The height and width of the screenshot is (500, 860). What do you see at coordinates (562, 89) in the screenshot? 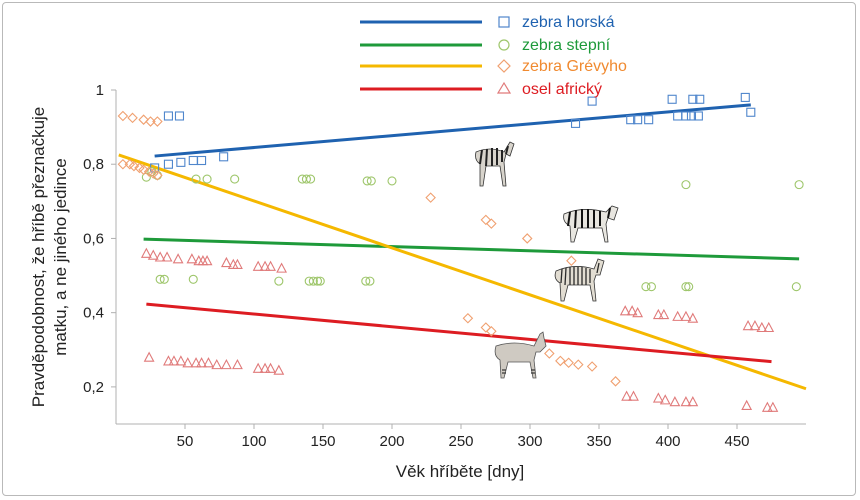
I see `legend-label-osel: osel africký` at bounding box center [562, 89].